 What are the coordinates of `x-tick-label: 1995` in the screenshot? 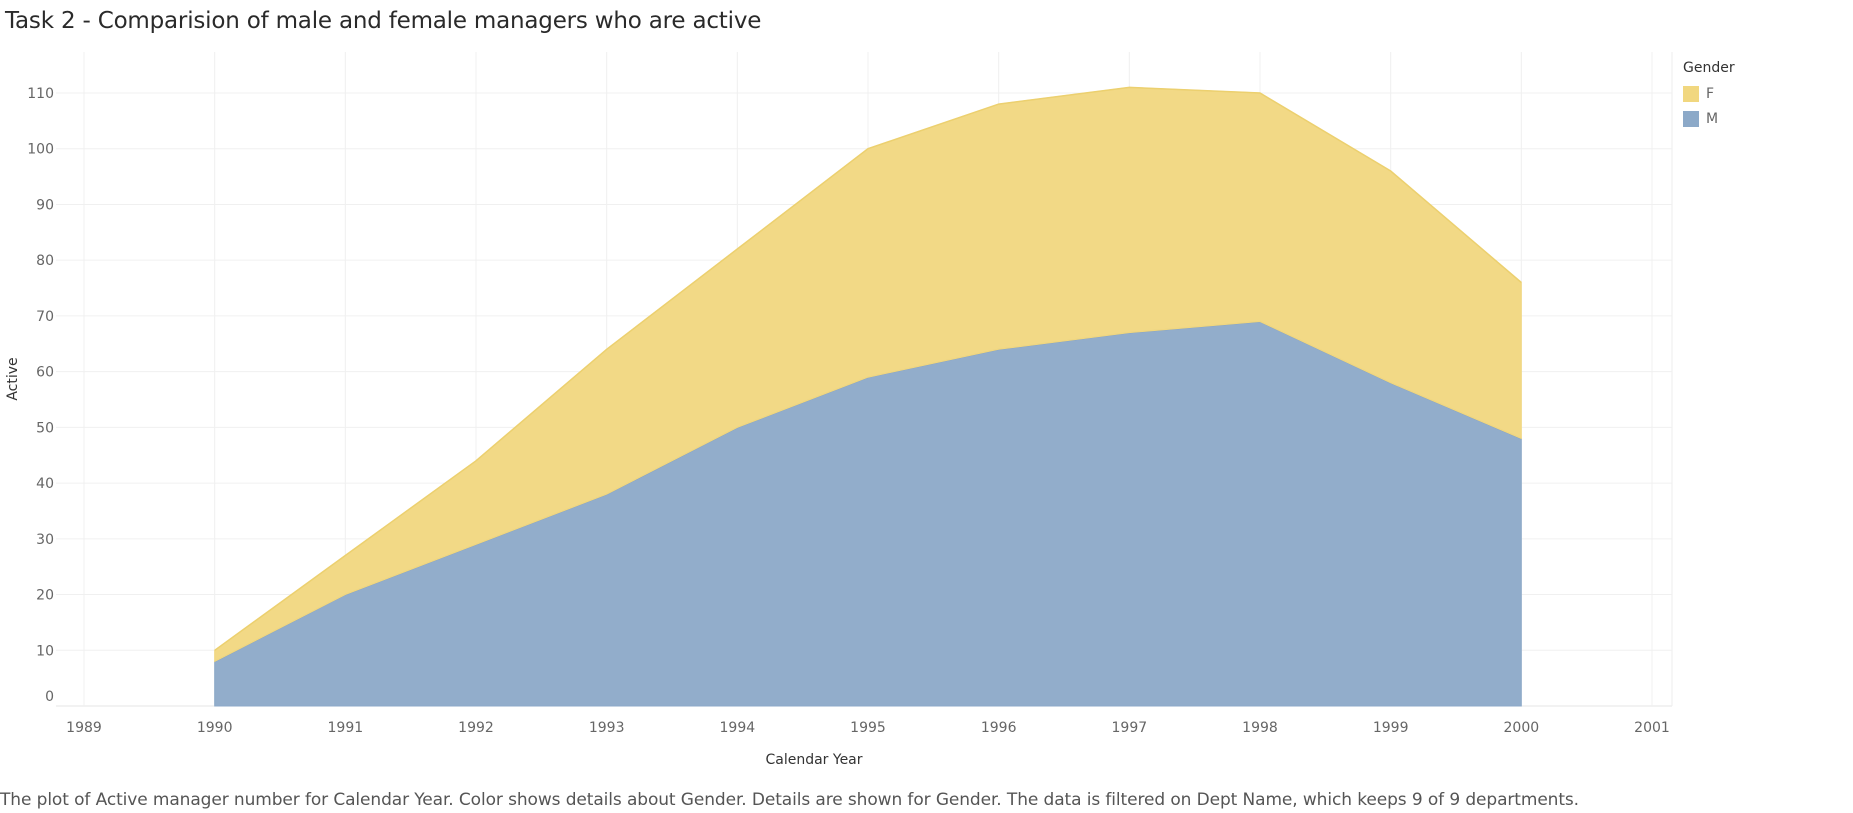 It's located at (868, 728).